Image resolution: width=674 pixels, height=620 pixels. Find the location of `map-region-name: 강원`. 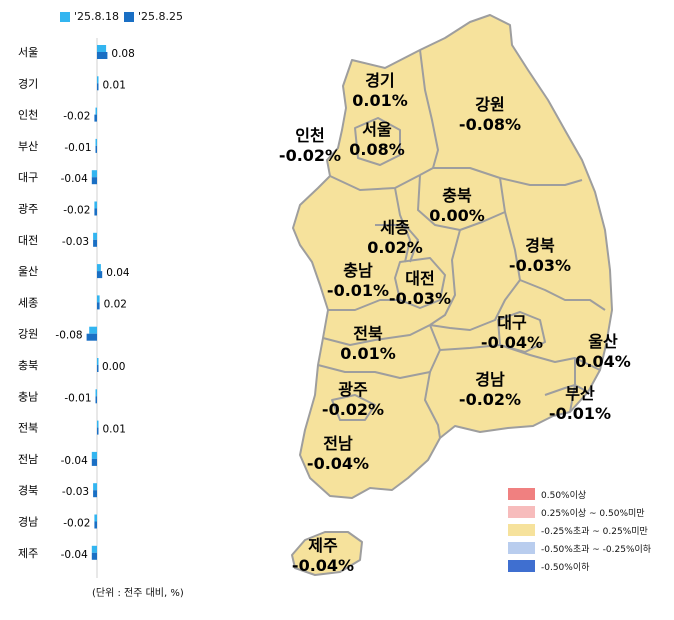

map-region-name: 강원 is located at coordinates (489, 104).